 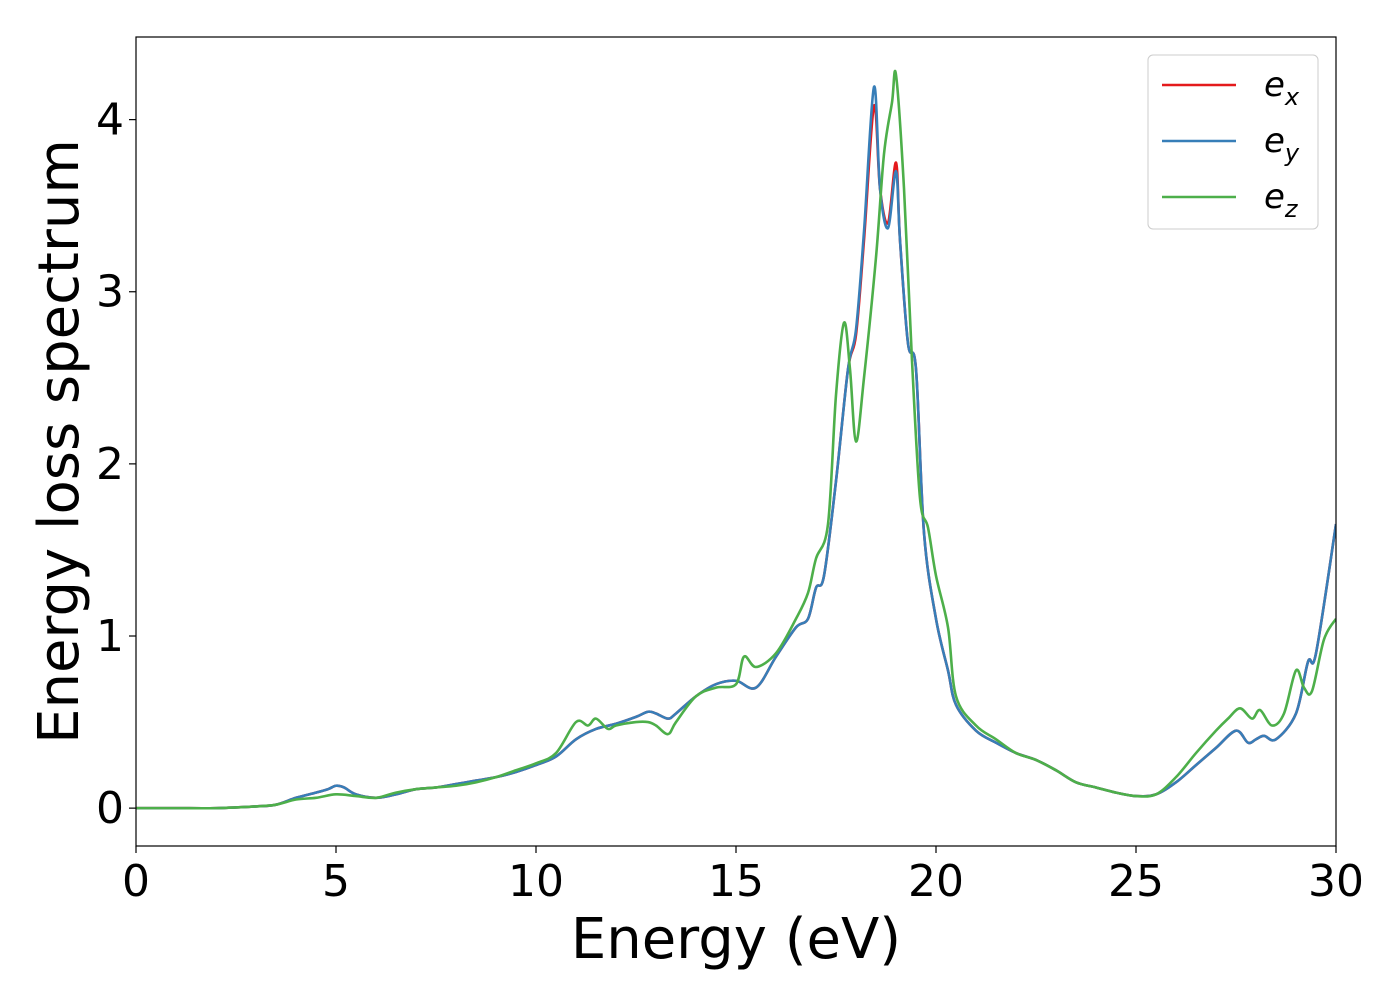 What do you see at coordinates (110, 464) in the screenshot?
I see `y-tick-label: 2` at bounding box center [110, 464].